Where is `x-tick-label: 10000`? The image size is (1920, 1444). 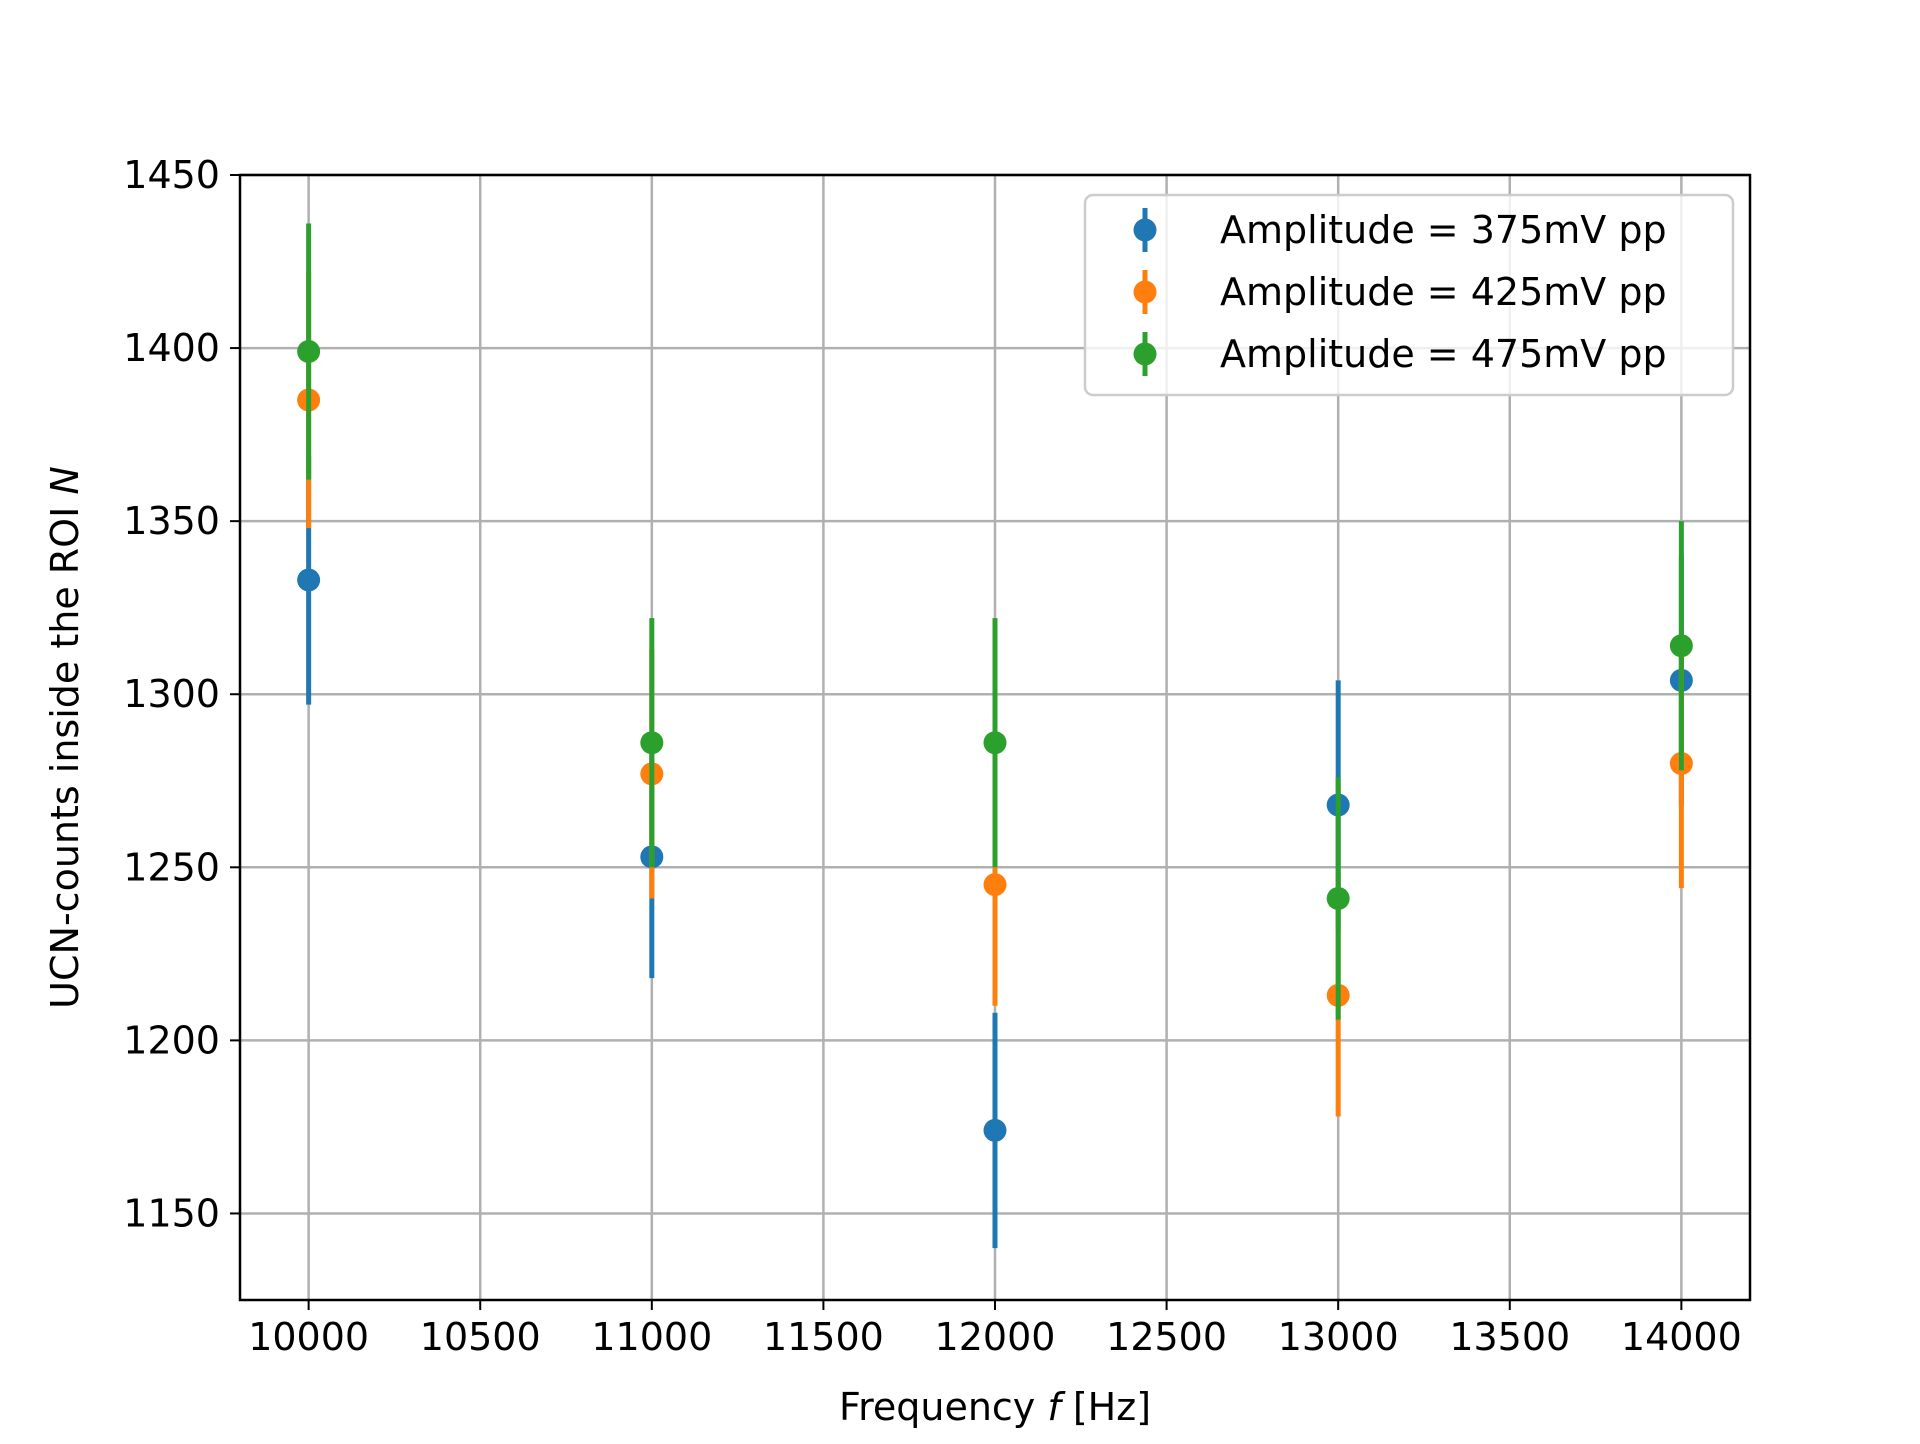
x-tick-label: 10000 is located at coordinates (308, 1337).